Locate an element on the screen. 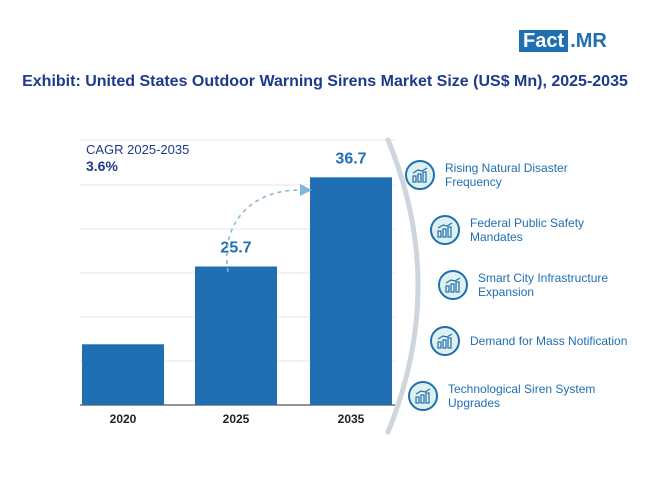 The image size is (650, 487). driver-label: Federal Public Safety Mandates is located at coordinates (527, 230).